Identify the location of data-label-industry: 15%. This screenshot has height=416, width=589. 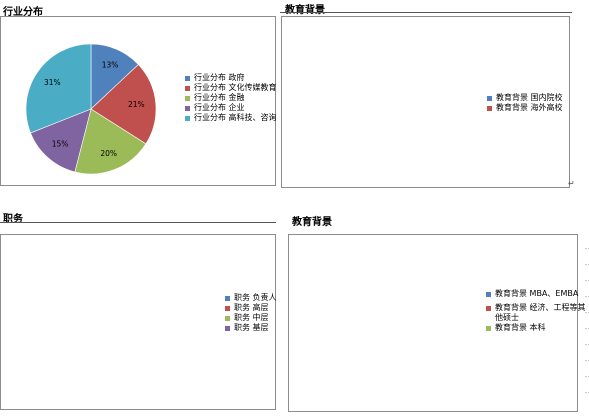
(60, 144).